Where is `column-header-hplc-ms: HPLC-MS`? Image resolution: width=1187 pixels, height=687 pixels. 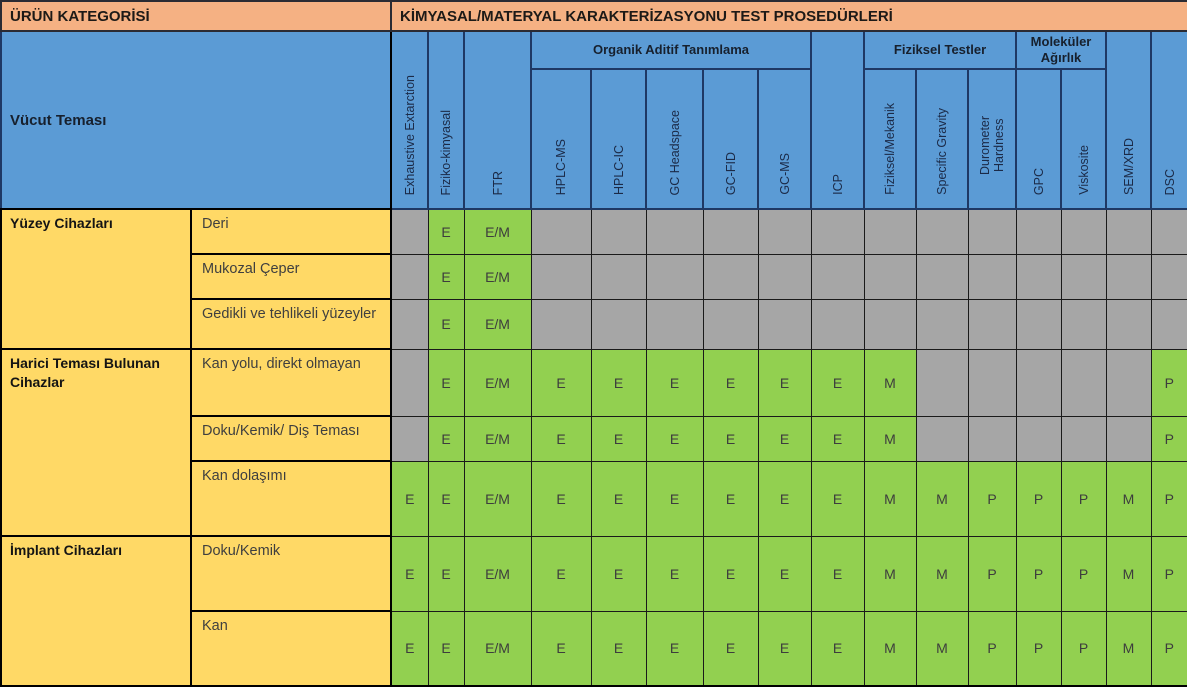 column-header-hplc-ms: HPLC-MS is located at coordinates (561, 139).